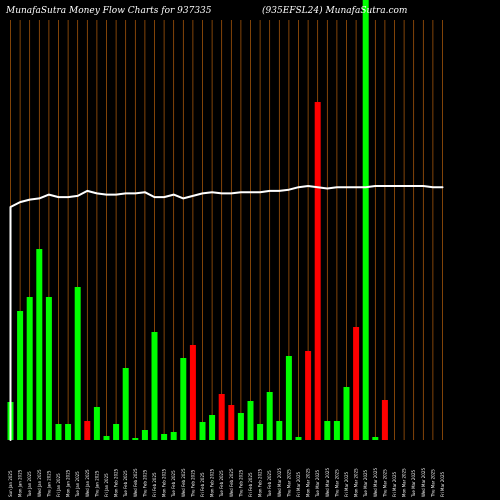 This screenshot has height=500, width=500. What do you see at coordinates (39, 483) in the screenshot?
I see `x-tick-label-4: Wed Jan 2025` at bounding box center [39, 483].